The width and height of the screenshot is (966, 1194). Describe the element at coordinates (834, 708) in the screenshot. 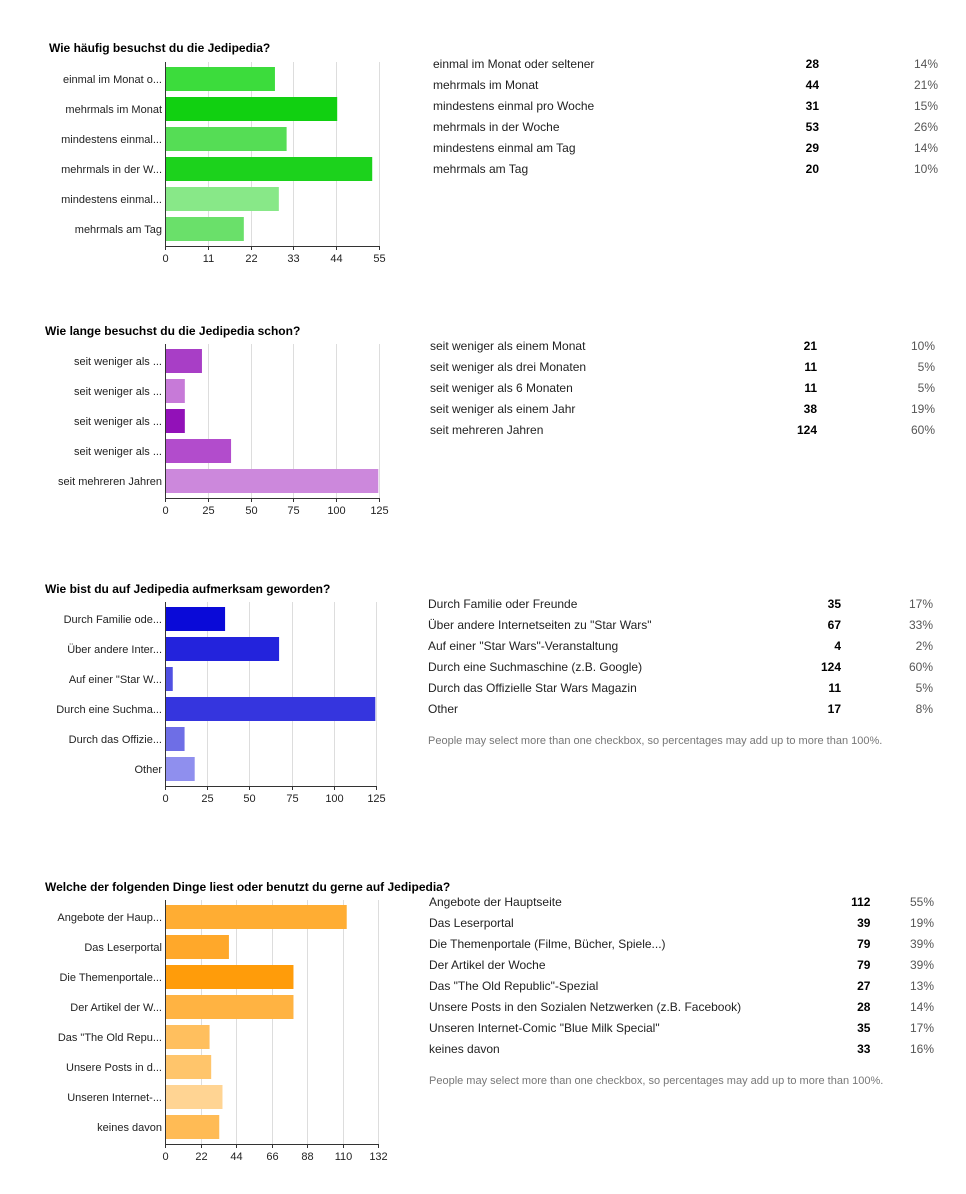

I see `answer-count: 17` at that location.